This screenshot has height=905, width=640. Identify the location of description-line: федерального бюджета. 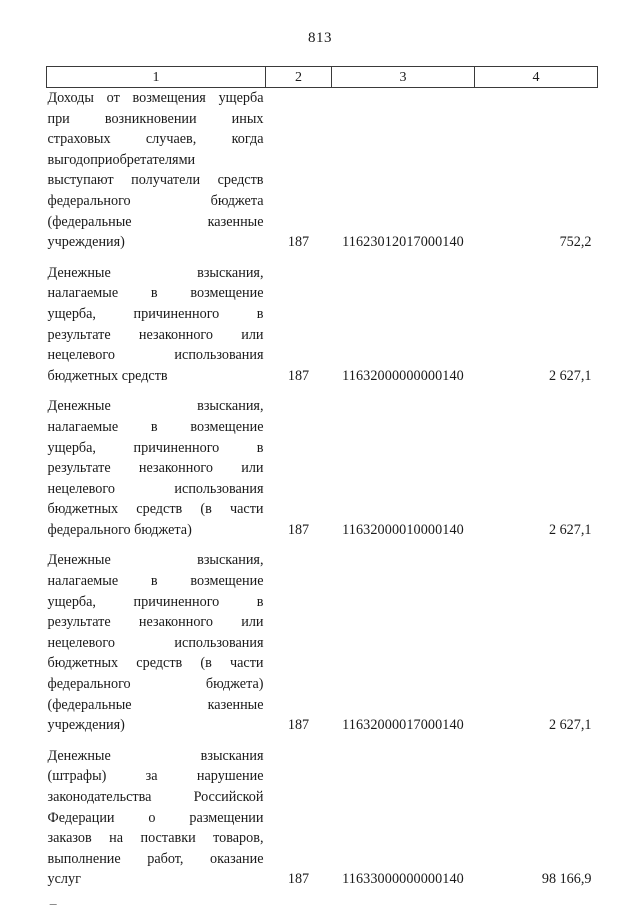
(155, 200).